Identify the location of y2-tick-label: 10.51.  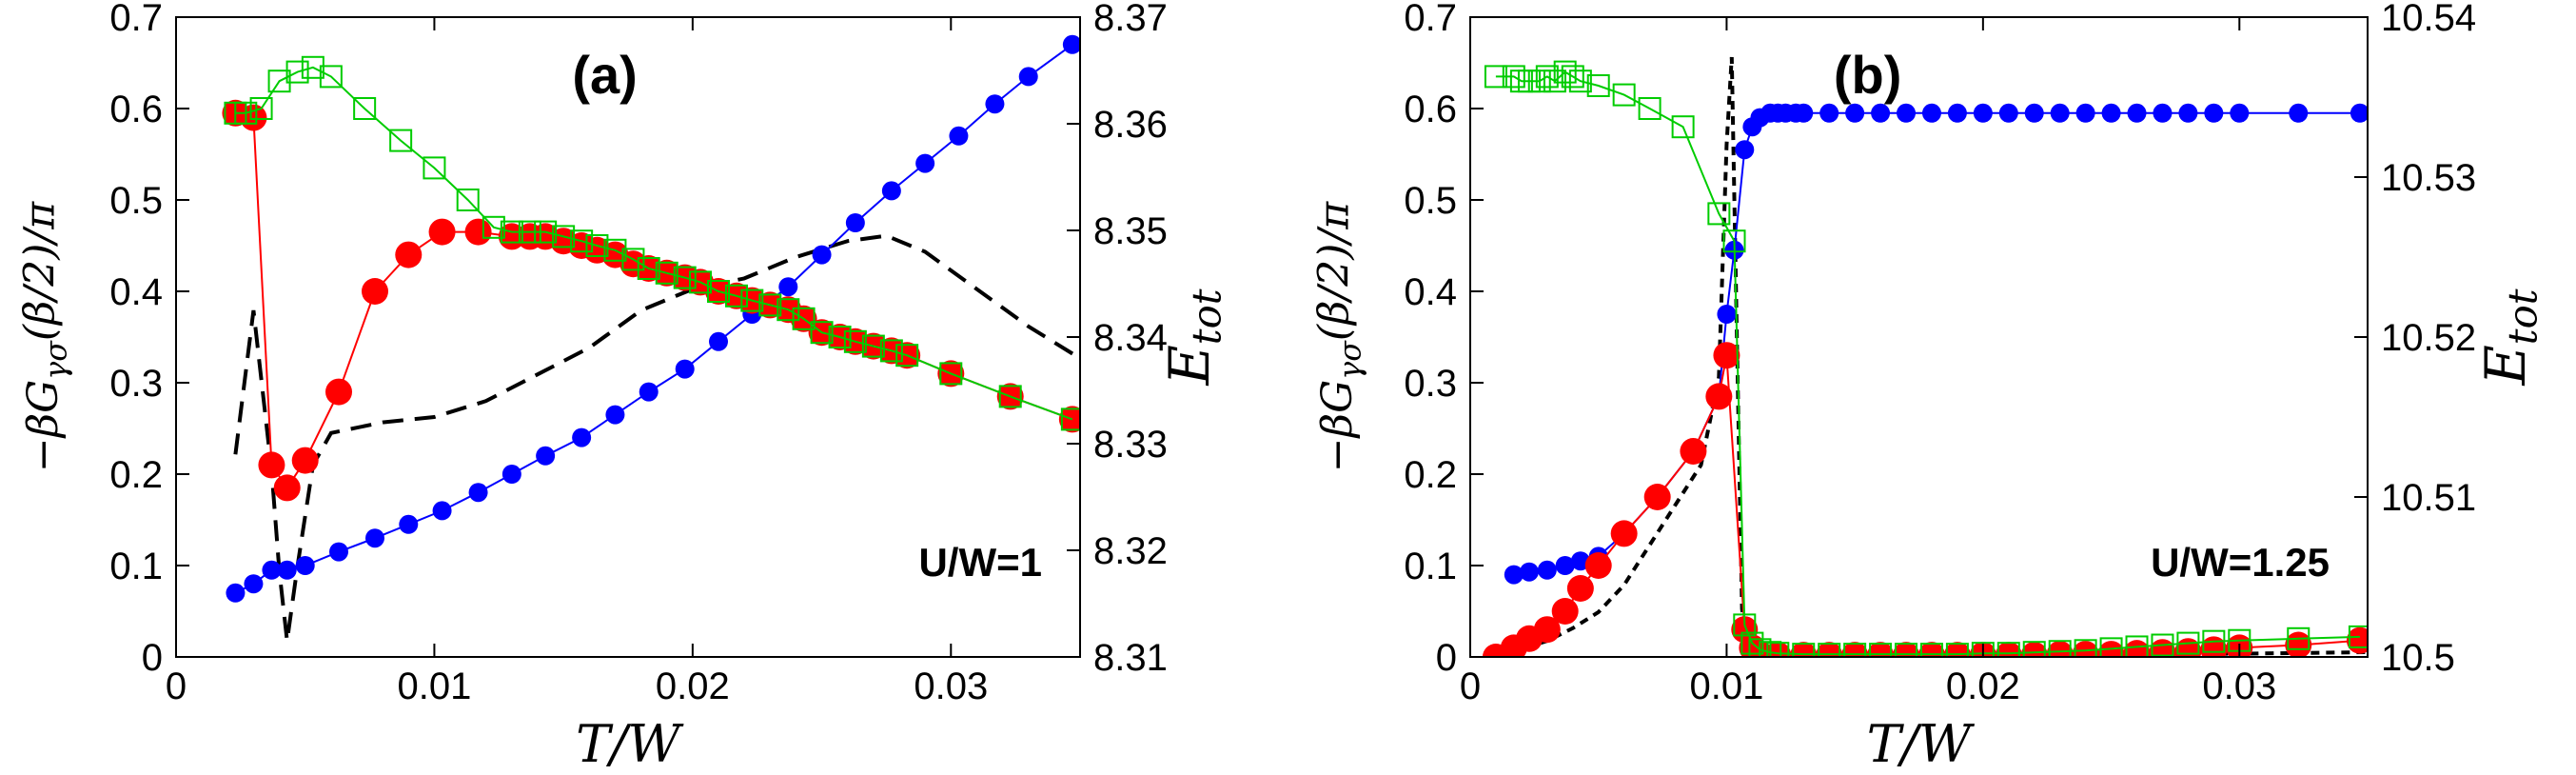
(2428, 498).